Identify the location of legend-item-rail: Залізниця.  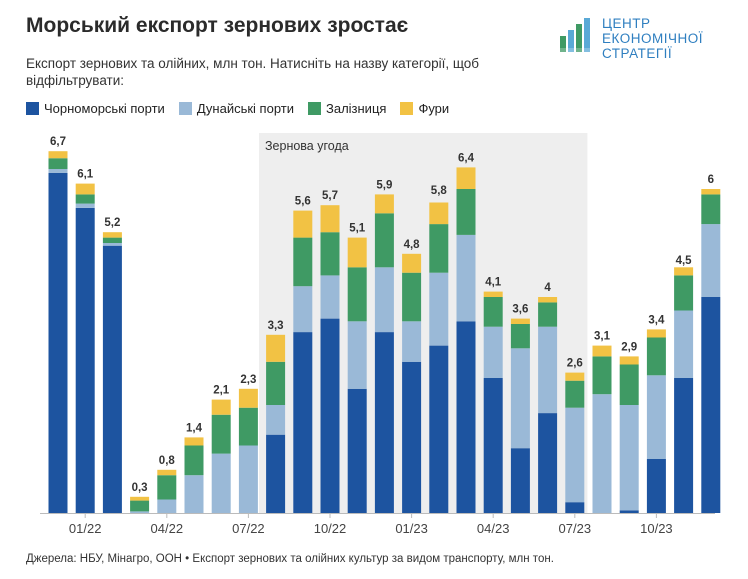
(347, 108).